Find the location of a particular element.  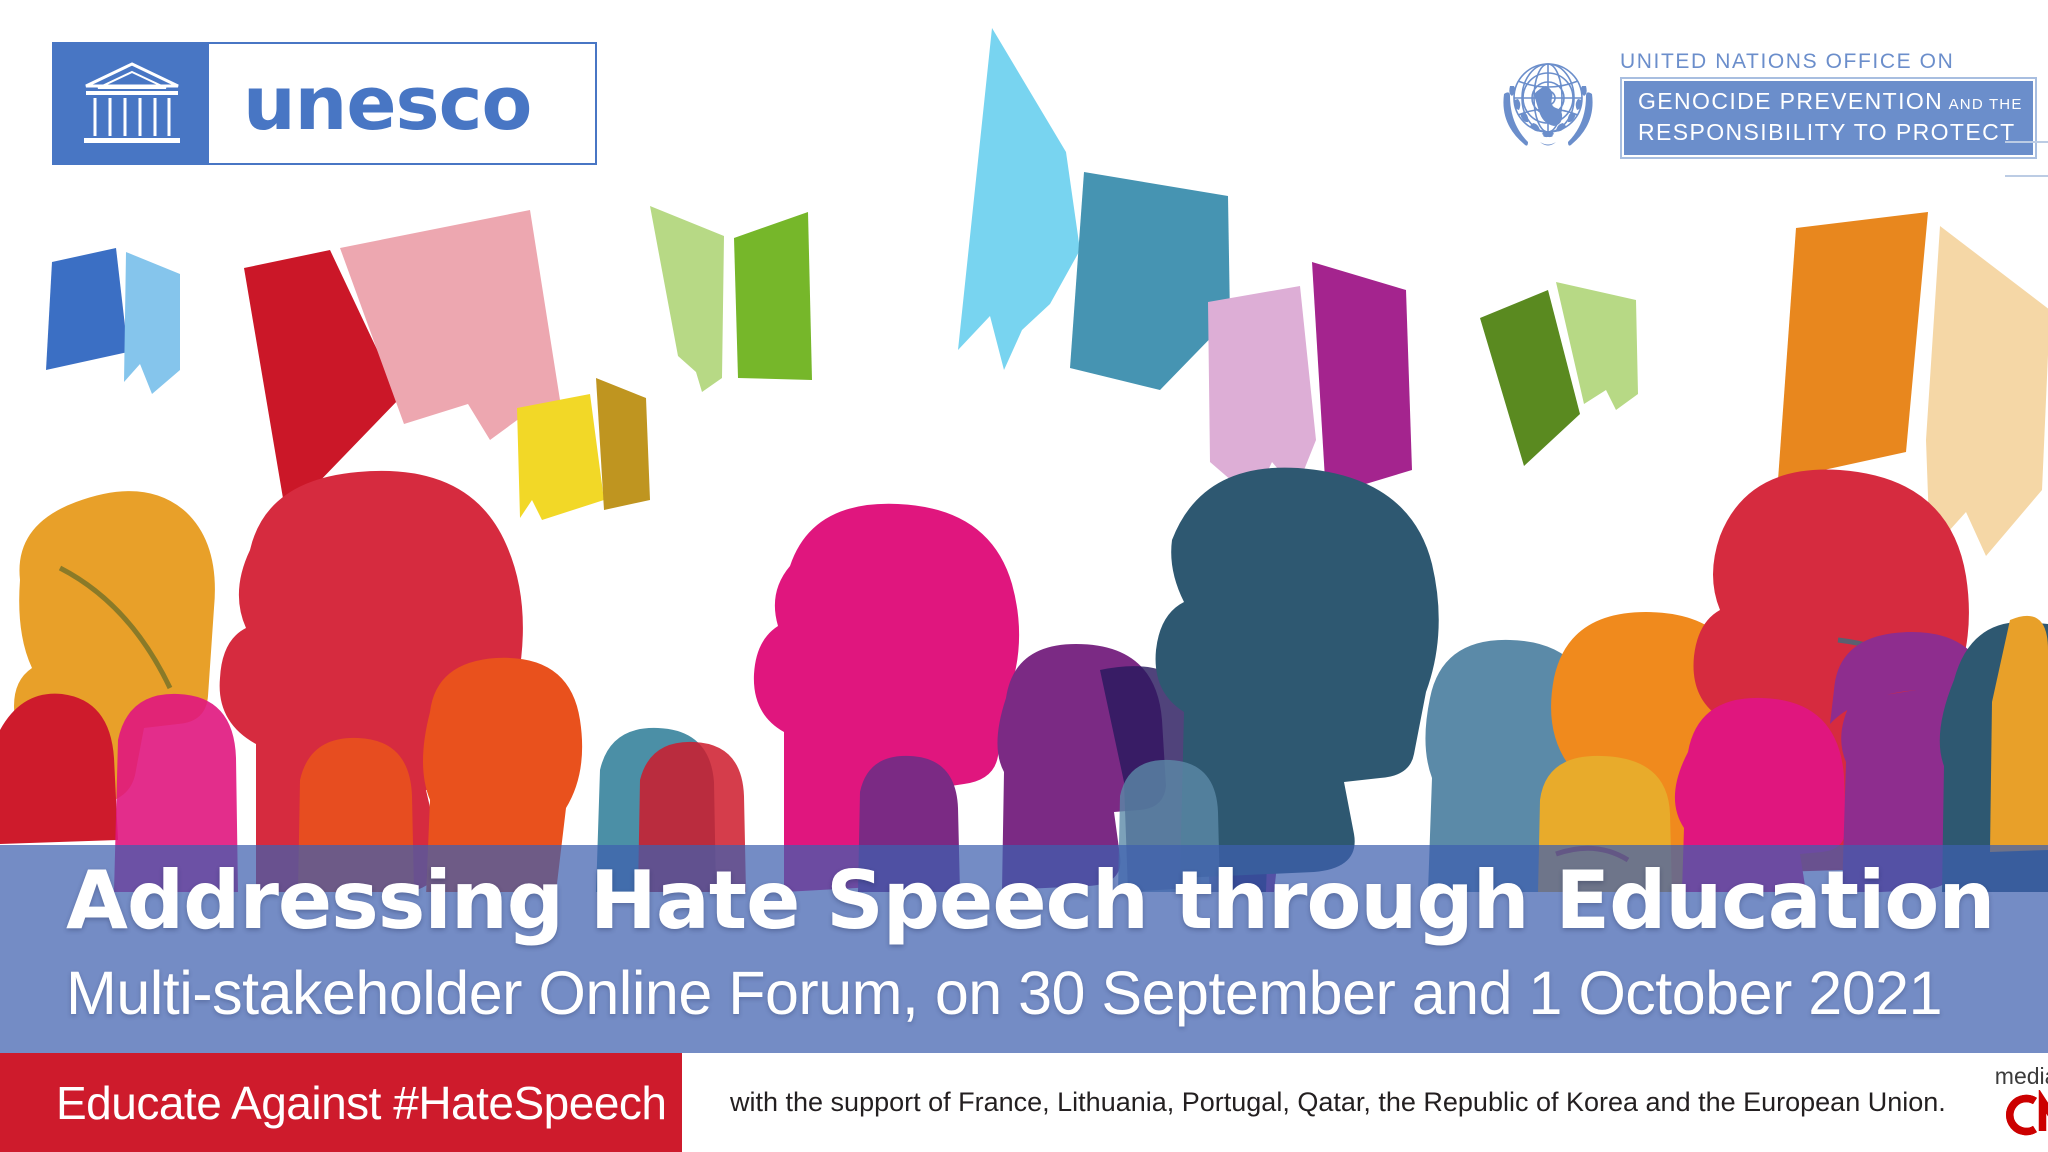

unesco-emblem-icon is located at coordinates (131, 103).